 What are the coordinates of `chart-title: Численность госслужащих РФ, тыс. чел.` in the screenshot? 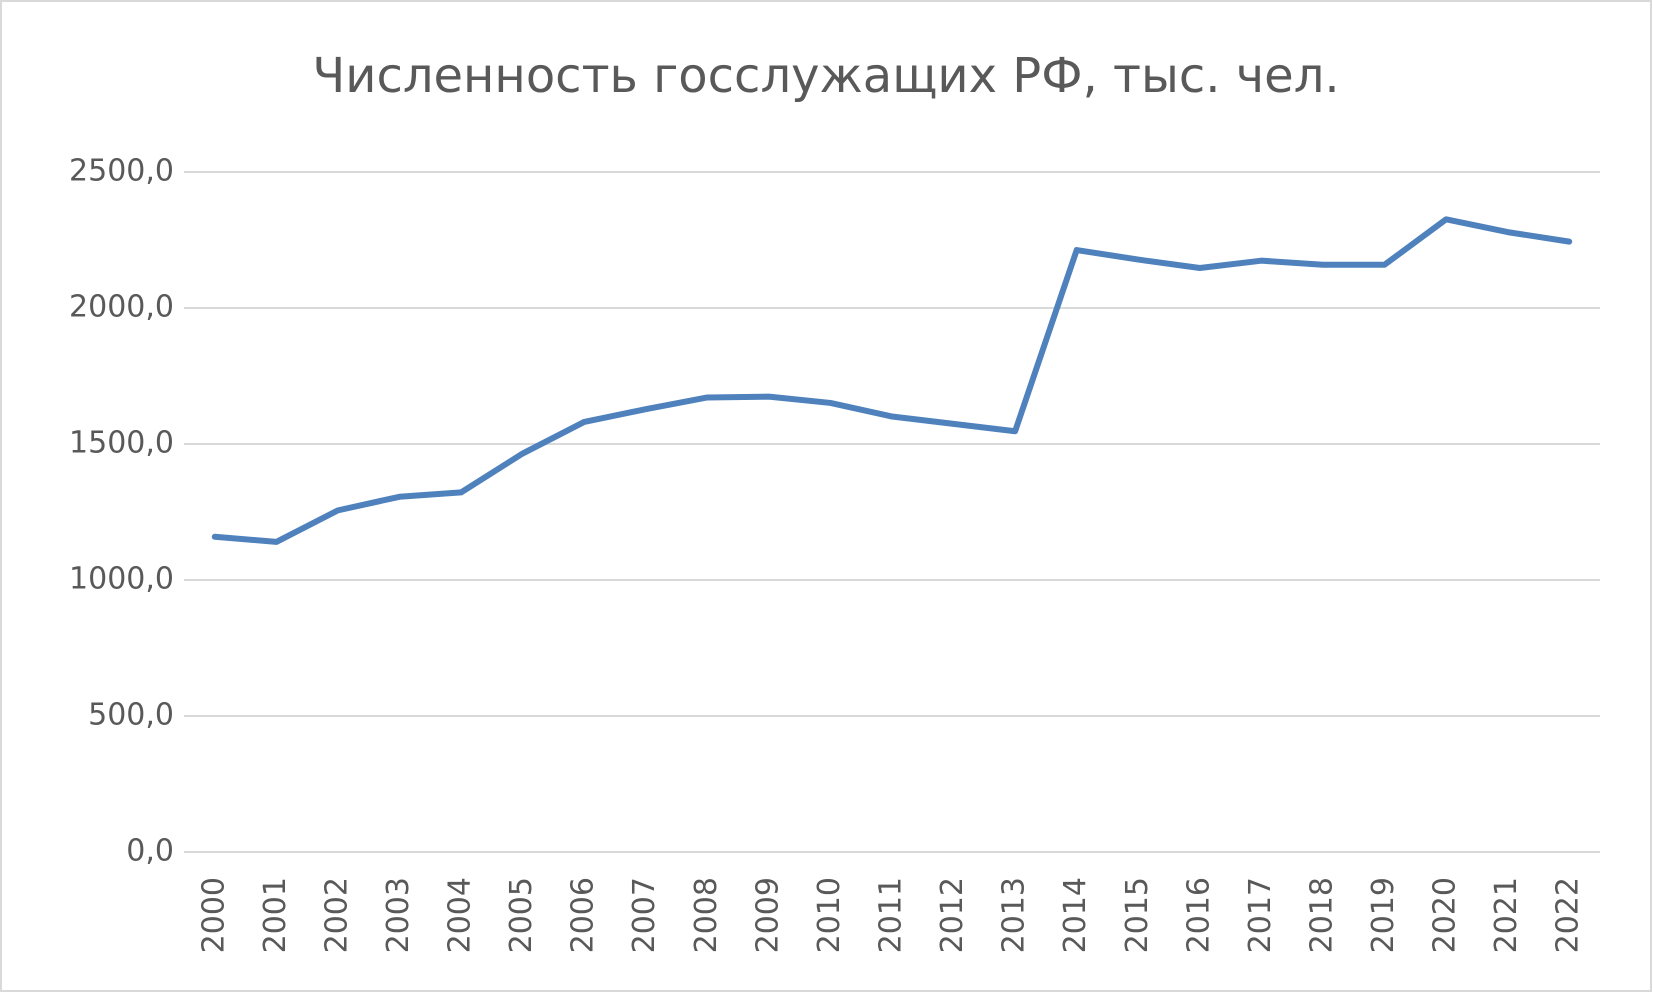 It's located at (825, 76).